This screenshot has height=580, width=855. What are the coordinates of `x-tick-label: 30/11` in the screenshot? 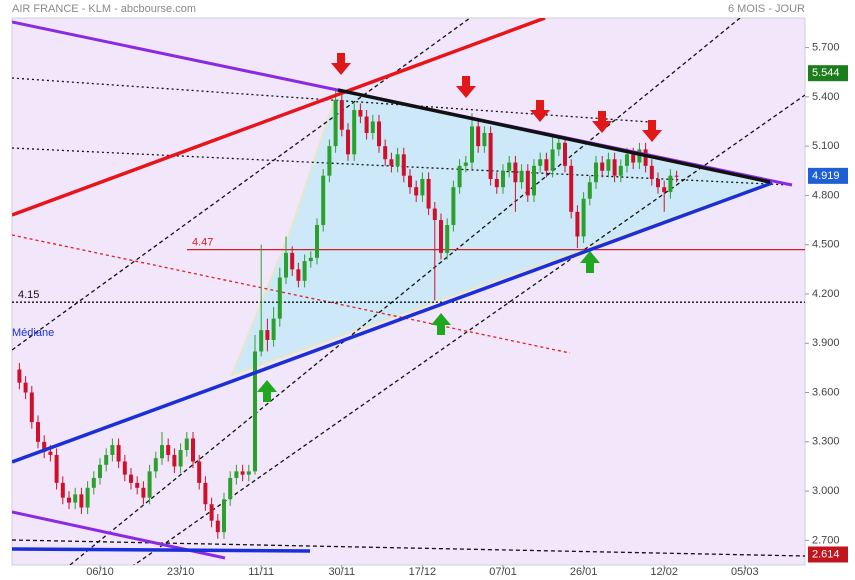 It's located at (341, 572).